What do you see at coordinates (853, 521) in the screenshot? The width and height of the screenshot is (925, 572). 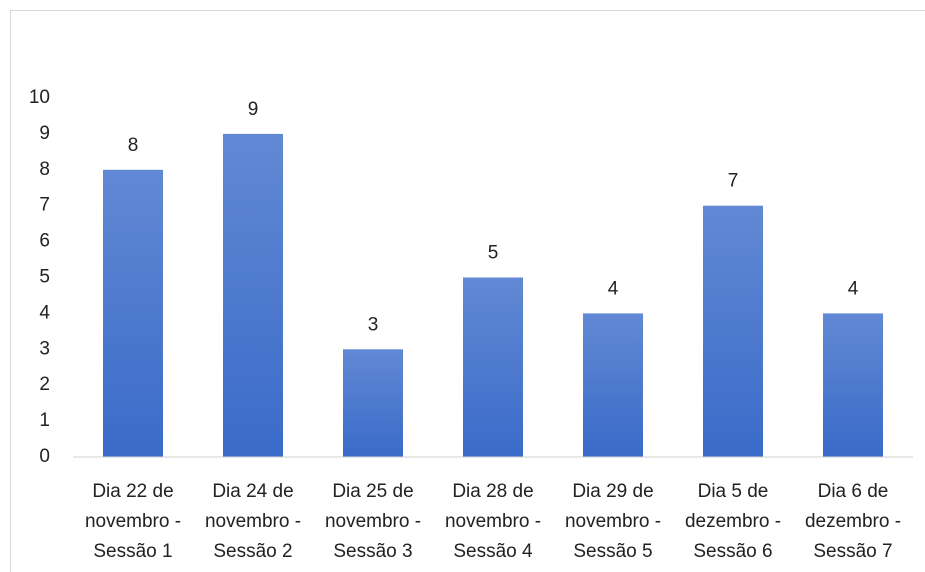 I see `x-tick-label: Dia 6 de dezembro - Sessão 7` at bounding box center [853, 521].